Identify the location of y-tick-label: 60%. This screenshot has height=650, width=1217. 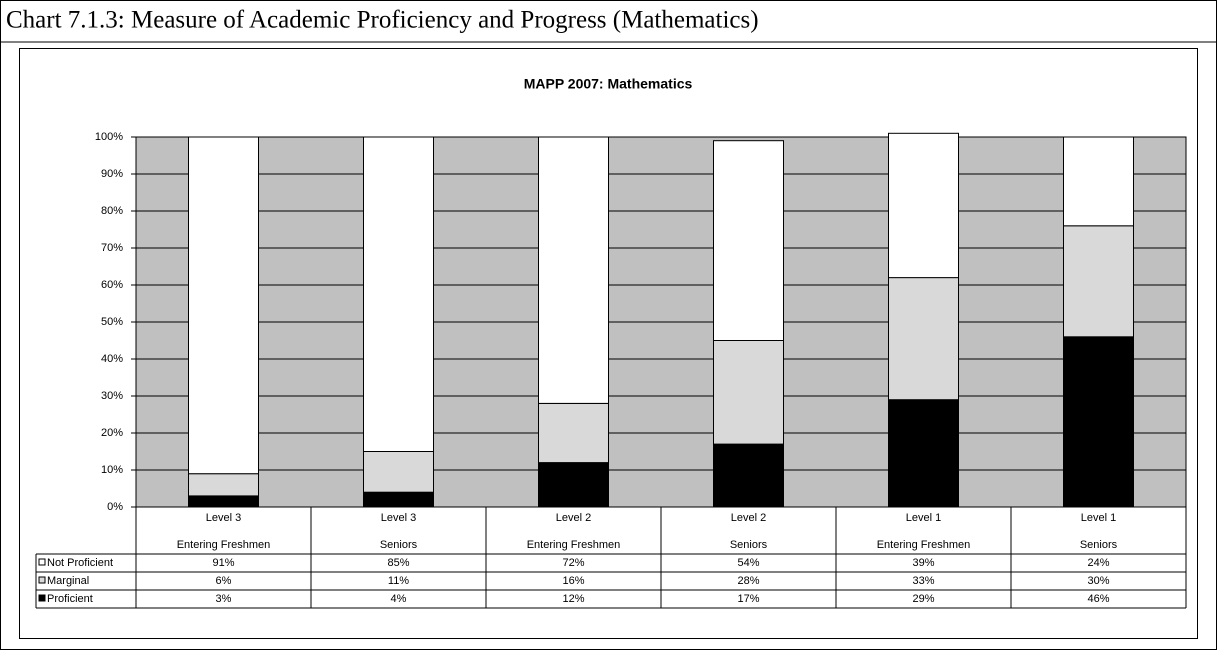
(112, 285).